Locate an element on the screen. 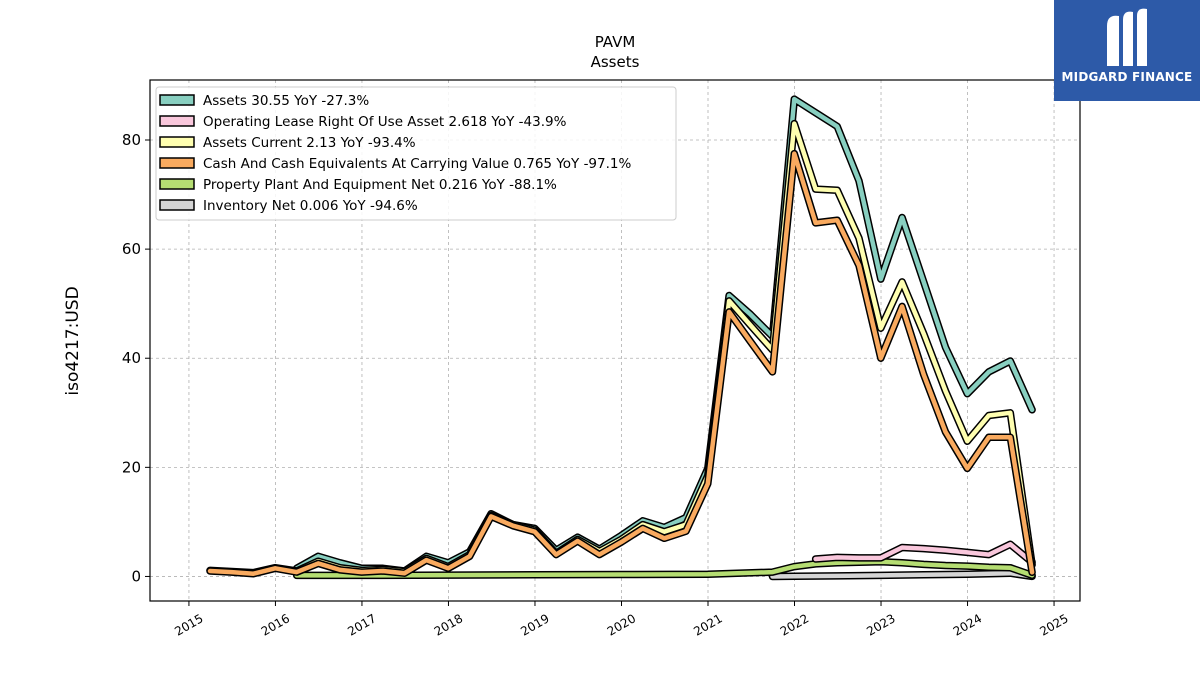  y-axis-label: iso4217:USD is located at coordinates (73, 340).